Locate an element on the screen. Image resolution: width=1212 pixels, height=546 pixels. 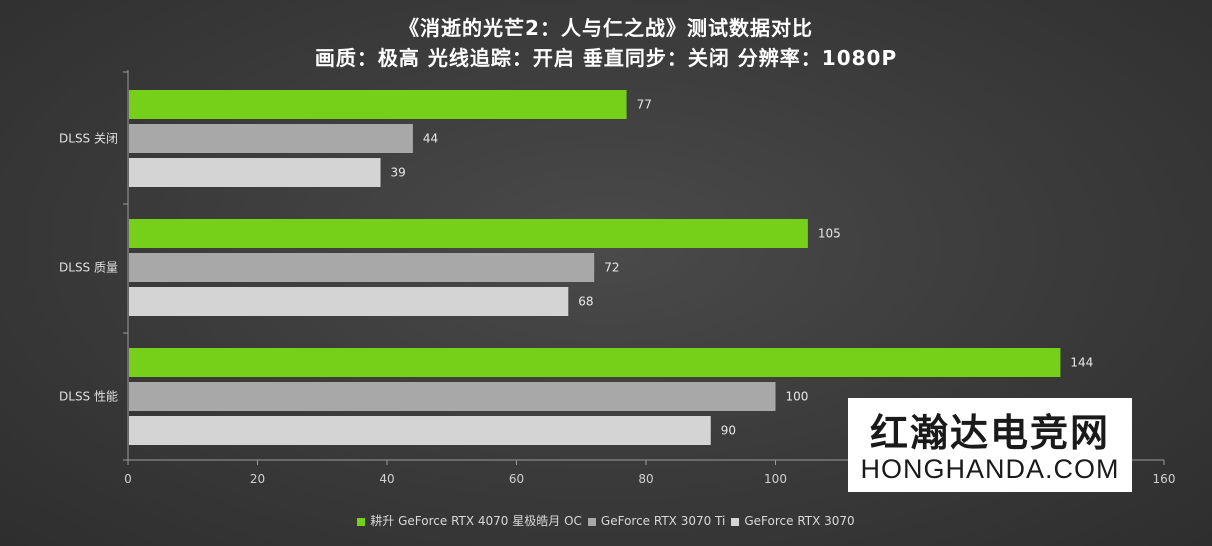
bar-value-label: 68 is located at coordinates (585, 302).